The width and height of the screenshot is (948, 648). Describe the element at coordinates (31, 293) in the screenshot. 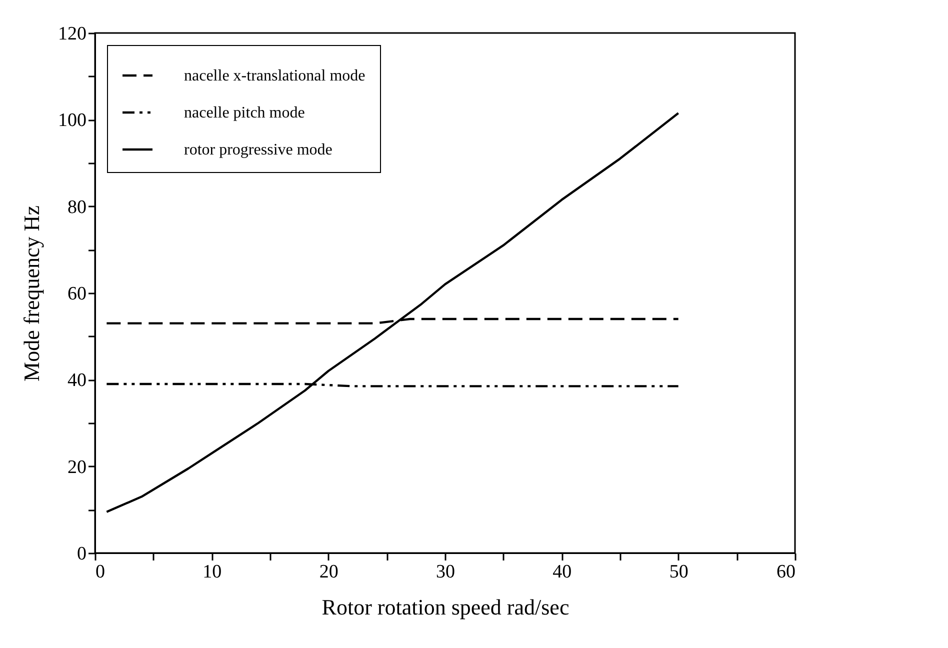

I see `y-axis-title: Mode frequency Hz` at that location.